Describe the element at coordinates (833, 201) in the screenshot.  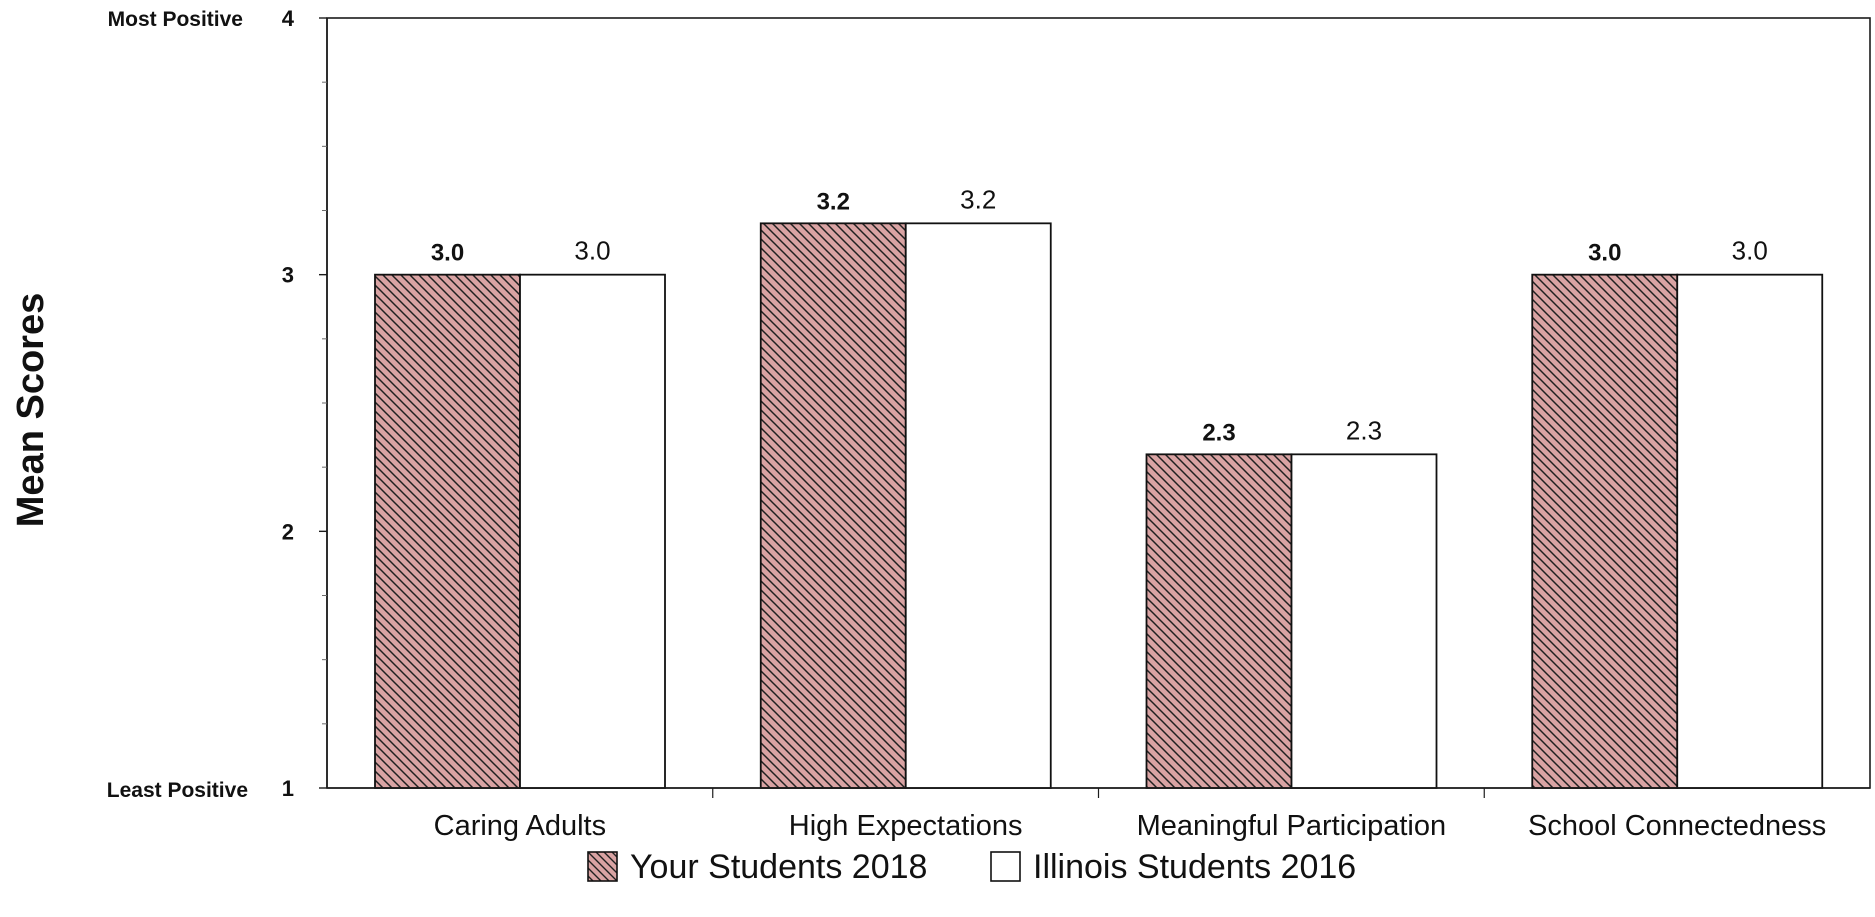
I see `data-label-your-students-2018: 3.2` at that location.